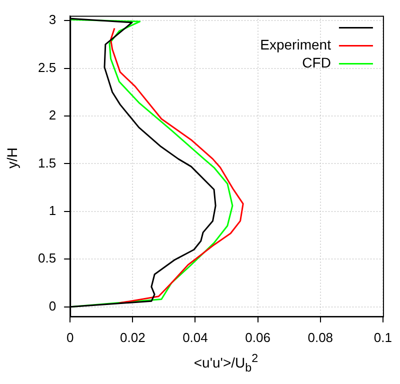 This screenshot has height=384, width=400. I want to click on legend-label: Experiment, so click(296, 44).